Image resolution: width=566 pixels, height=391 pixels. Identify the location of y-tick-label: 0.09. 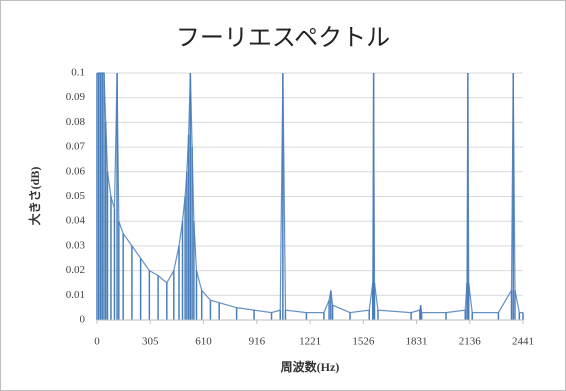
(76, 97).